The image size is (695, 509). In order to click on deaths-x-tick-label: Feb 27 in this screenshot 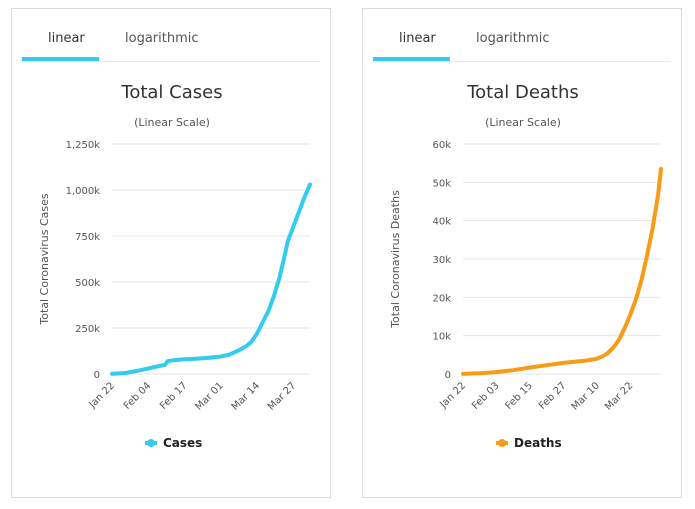, I will do `click(553, 396)`.